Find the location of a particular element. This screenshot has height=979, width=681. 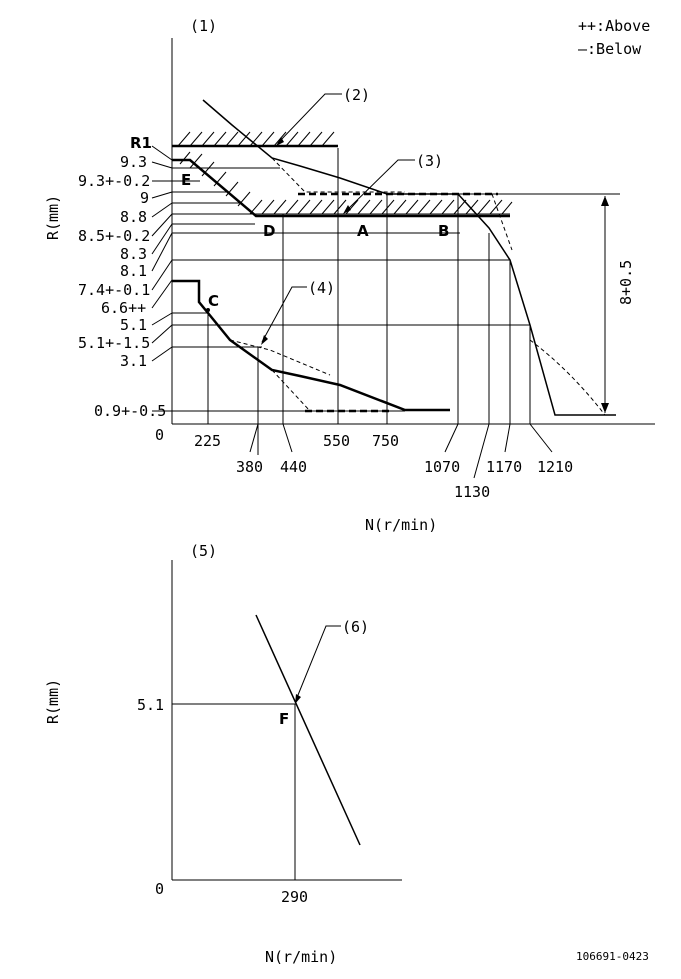

top-origin: 0 is located at coordinates (159, 435).